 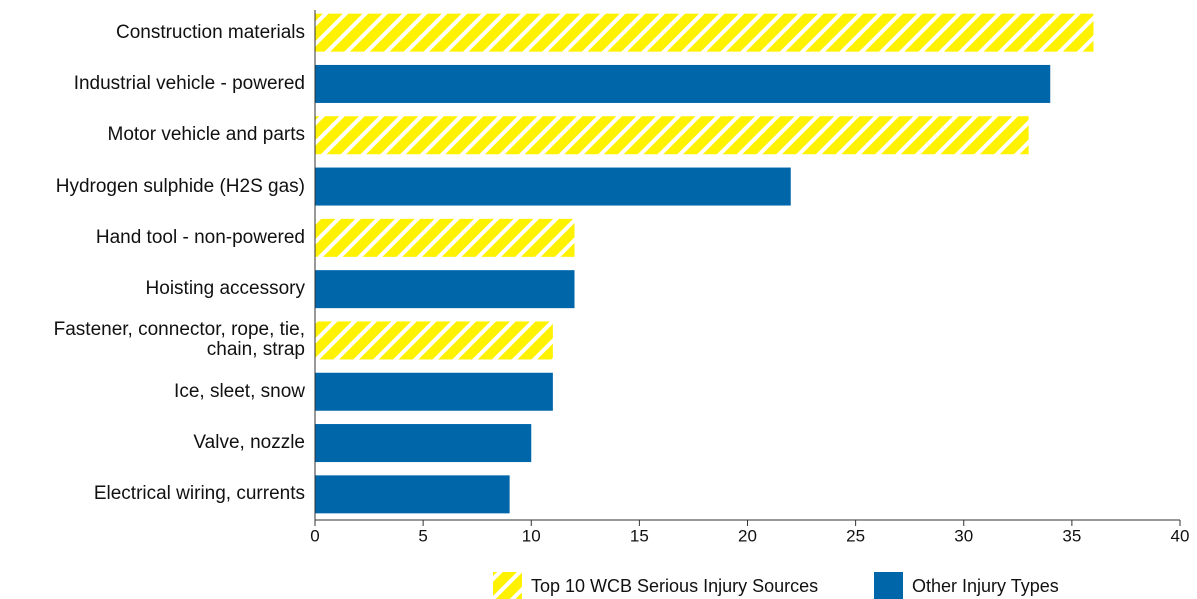 I want to click on y-tick-label: Construction materials, so click(x=210, y=32).